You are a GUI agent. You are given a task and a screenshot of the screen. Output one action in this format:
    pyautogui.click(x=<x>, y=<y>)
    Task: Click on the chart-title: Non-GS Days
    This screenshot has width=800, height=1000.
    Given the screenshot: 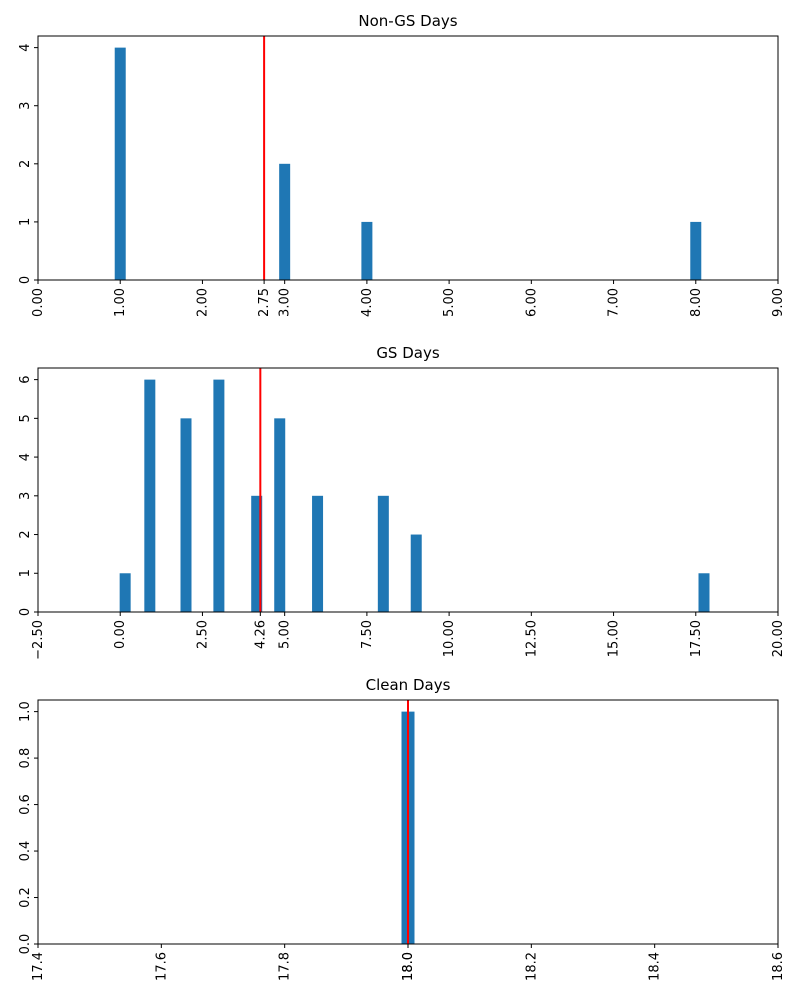 What is the action you would take?
    pyautogui.click(x=407, y=21)
    